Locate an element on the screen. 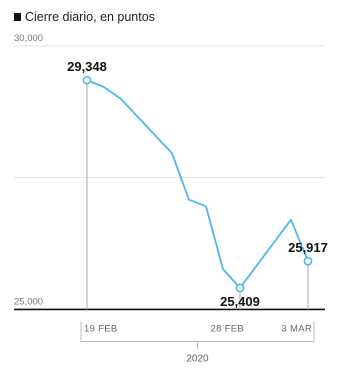 The width and height of the screenshot is (337, 382). y-axis: 30,000 25,000 is located at coordinates (28, 170).